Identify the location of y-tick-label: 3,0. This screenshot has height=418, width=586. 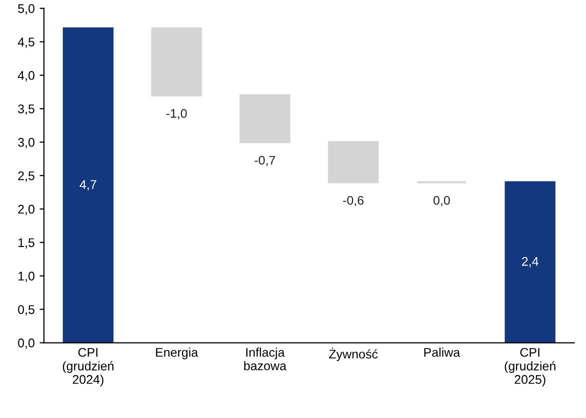
(26, 143).